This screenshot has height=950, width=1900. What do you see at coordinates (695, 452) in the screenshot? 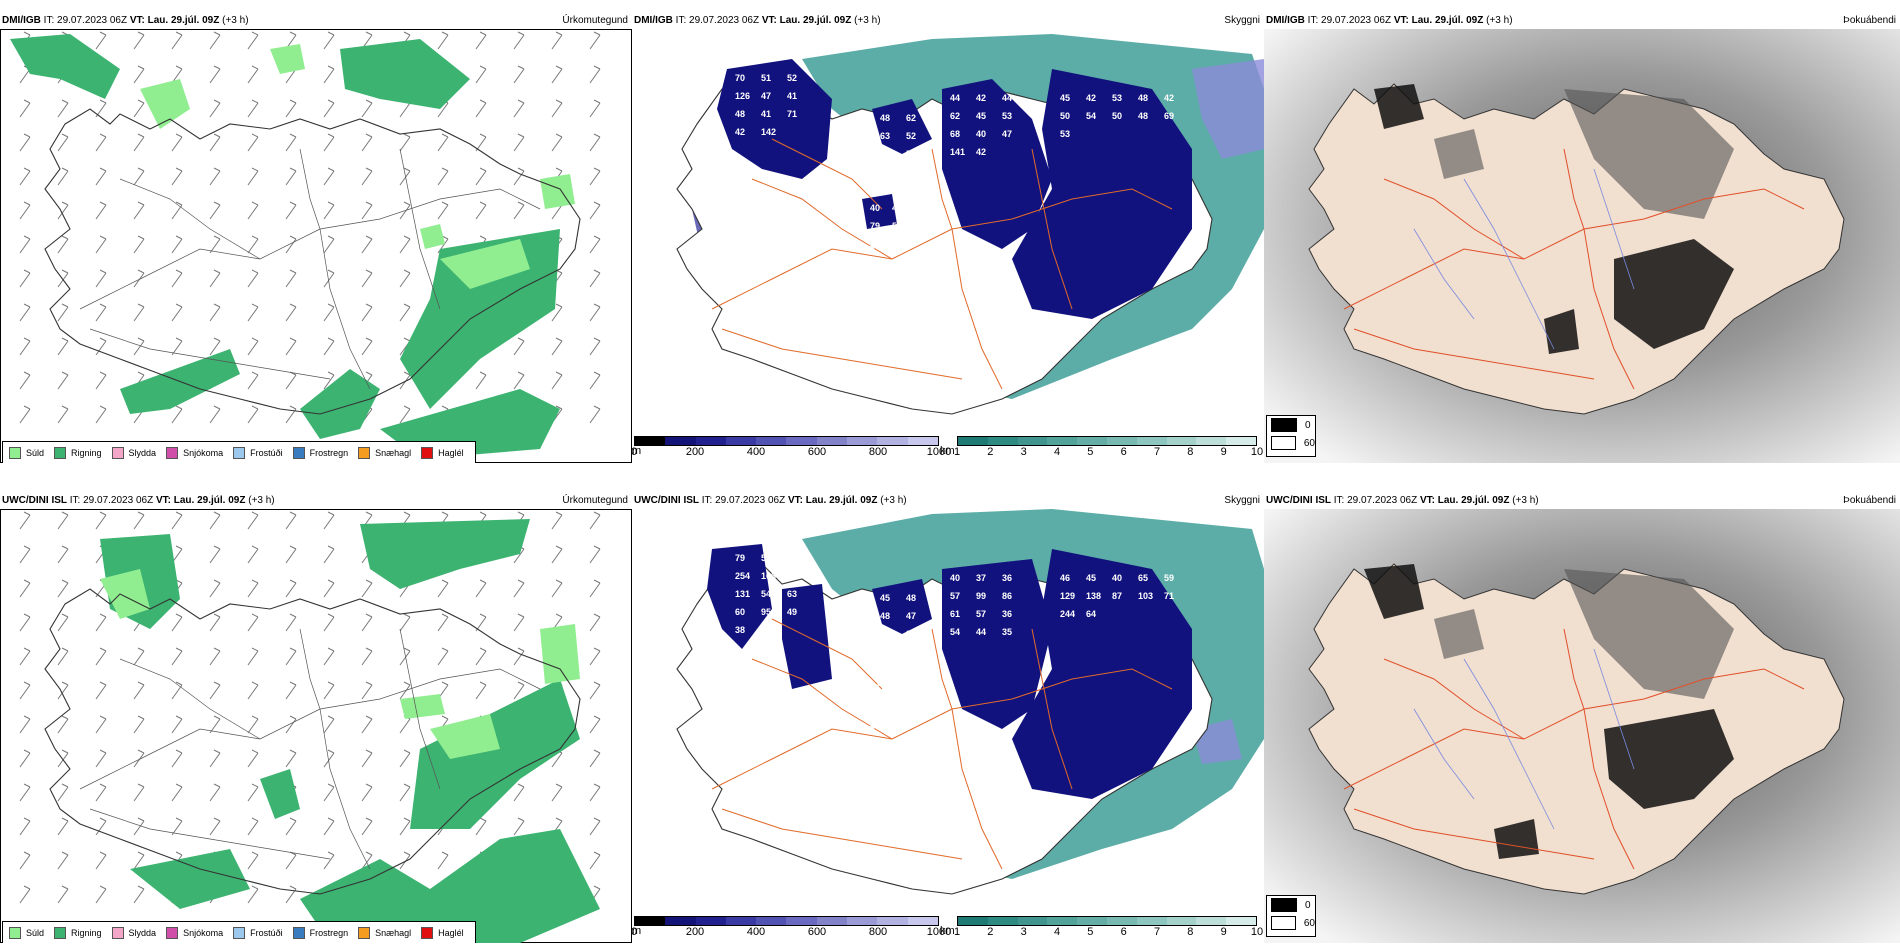
I see `colorbar-tick-label: 200` at bounding box center [695, 452].